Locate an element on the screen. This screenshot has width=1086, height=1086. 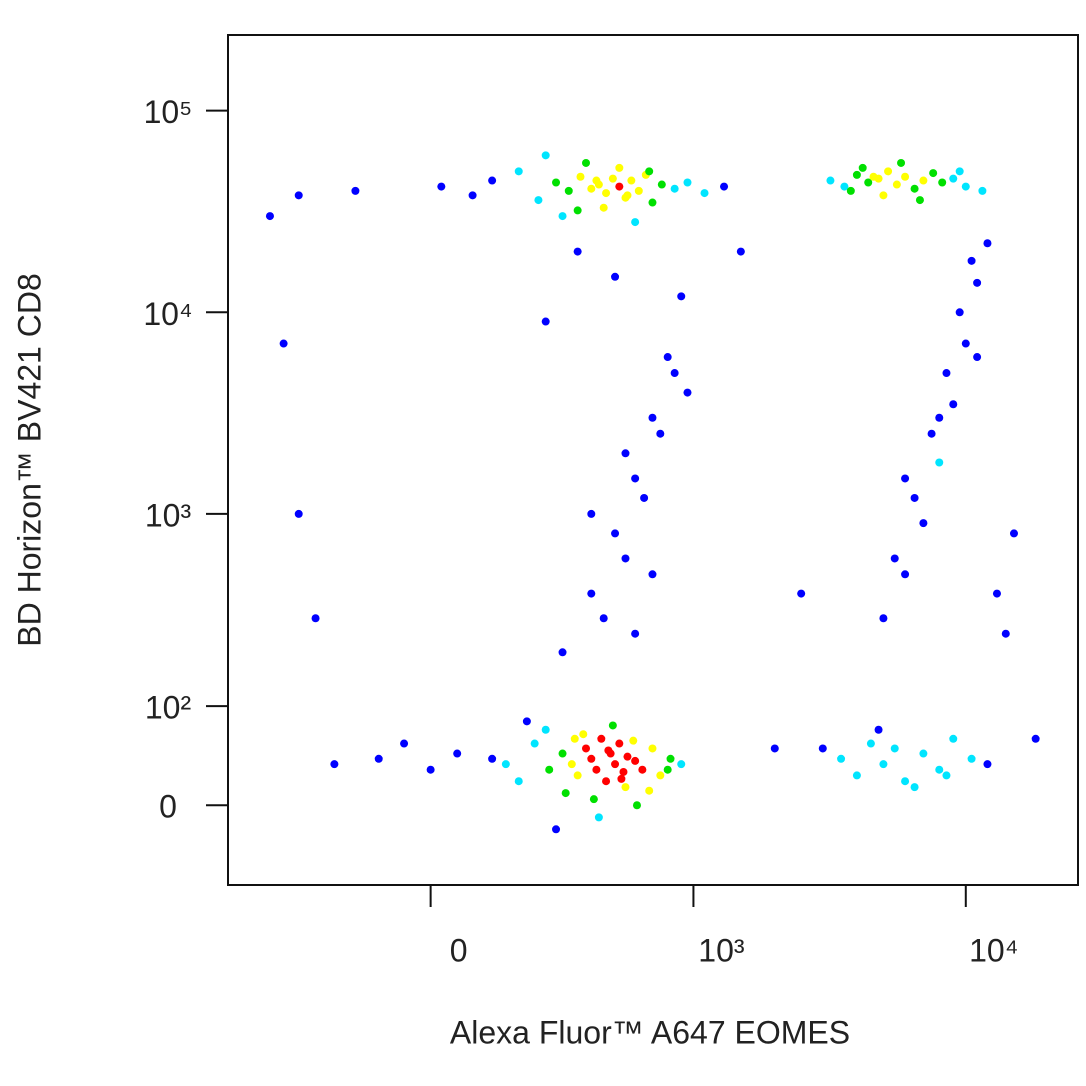
y-axis-label: BD Horizon™ BV421 CD8 is located at coordinates (29, 459).